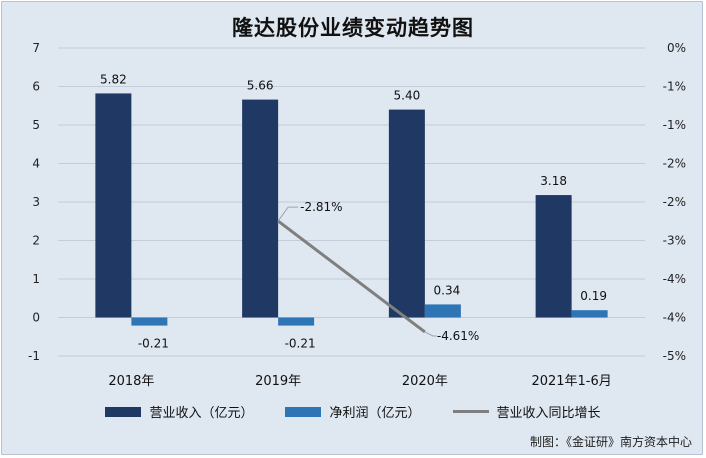 Image resolution: width=706 pixels, height=458 pixels. Describe the element at coordinates (548, 413) in the screenshot. I see `legend-label-growth: 营业收入同比增长` at that location.